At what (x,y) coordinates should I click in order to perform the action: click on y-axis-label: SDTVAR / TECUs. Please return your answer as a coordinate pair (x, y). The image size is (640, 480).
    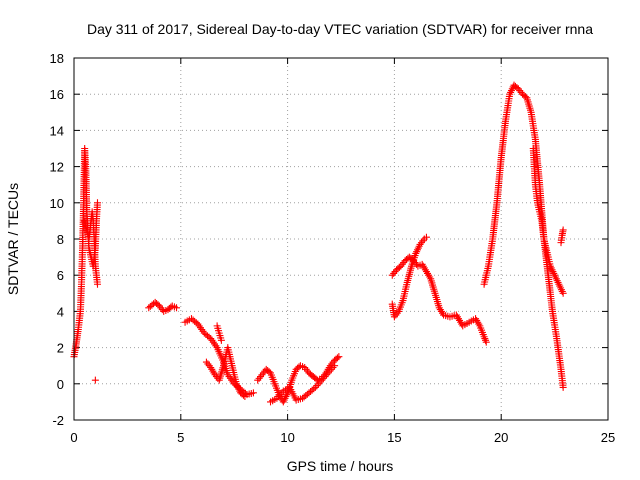
    Looking at the image, I should click on (13, 239).